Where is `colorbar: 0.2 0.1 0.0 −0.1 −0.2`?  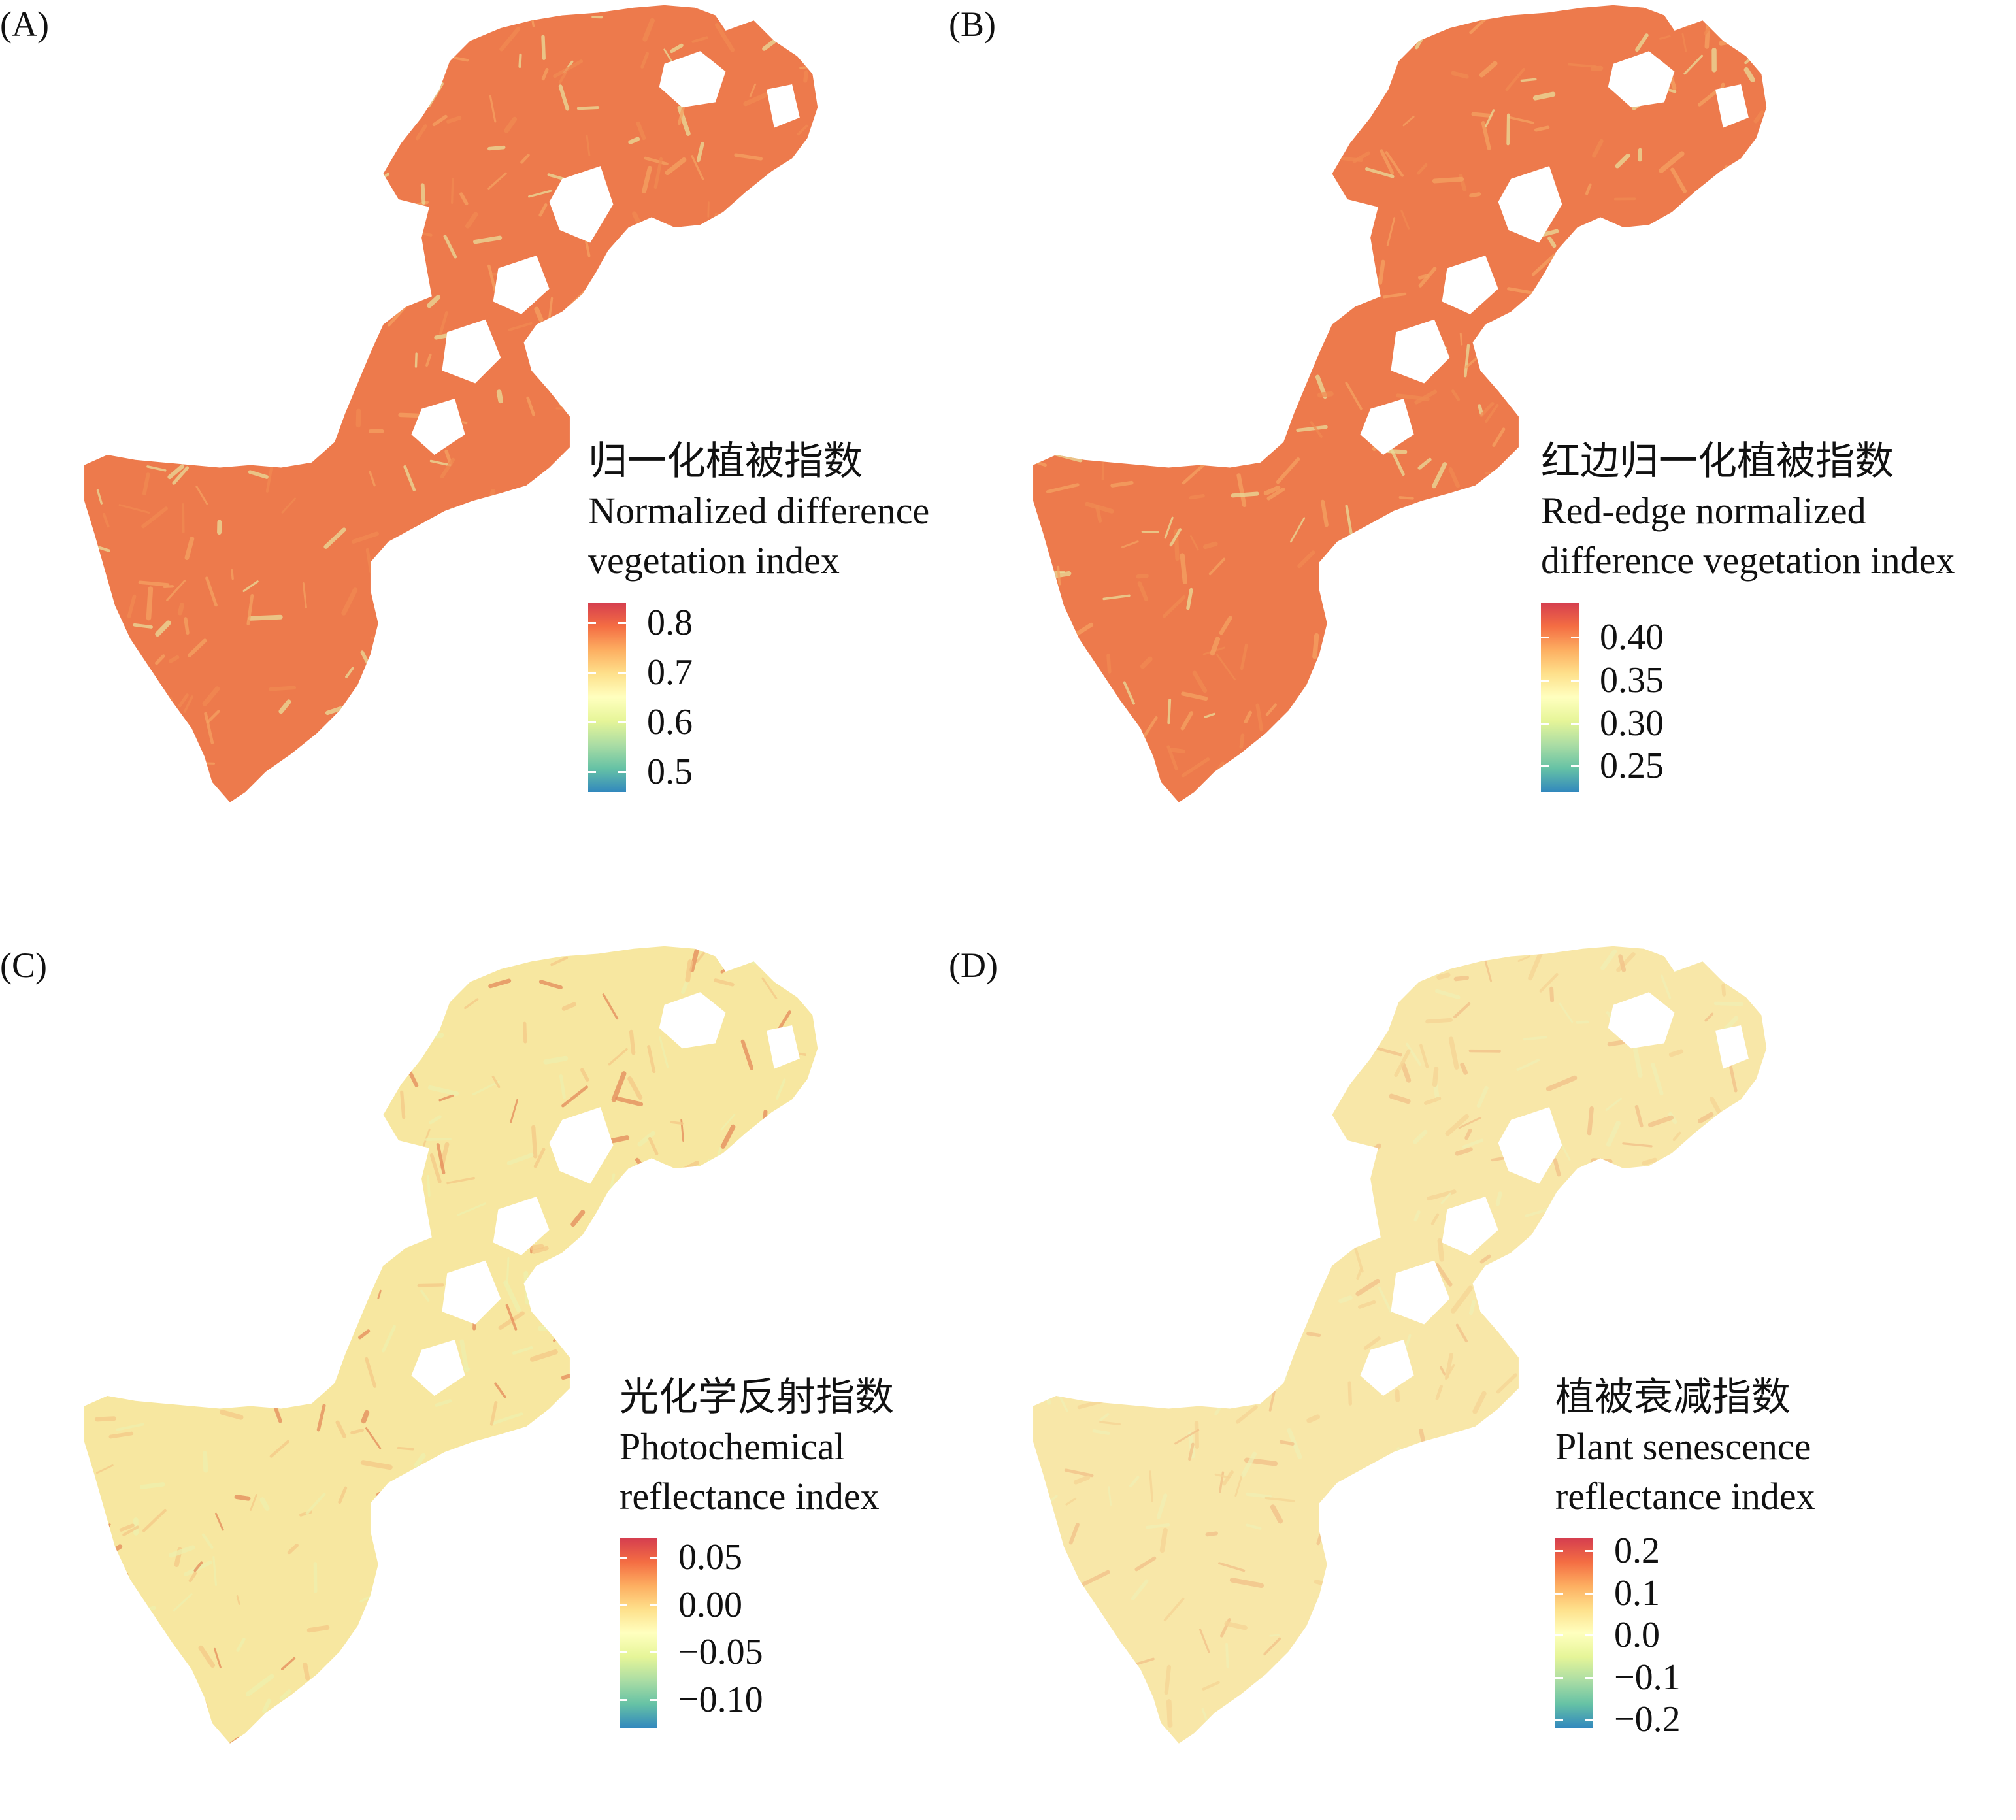
colorbar: 0.2 0.1 0.0 −0.1 −0.2 is located at coordinates (1764, 1636).